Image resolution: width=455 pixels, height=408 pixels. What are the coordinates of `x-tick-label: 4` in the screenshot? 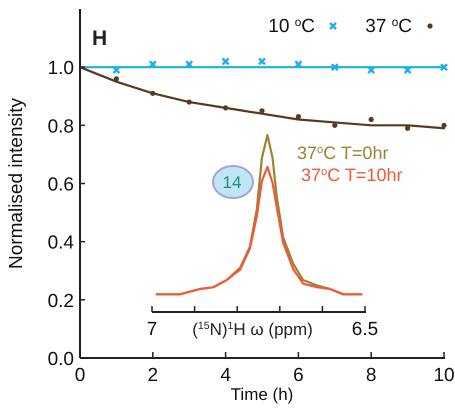 It's located at (226, 375).